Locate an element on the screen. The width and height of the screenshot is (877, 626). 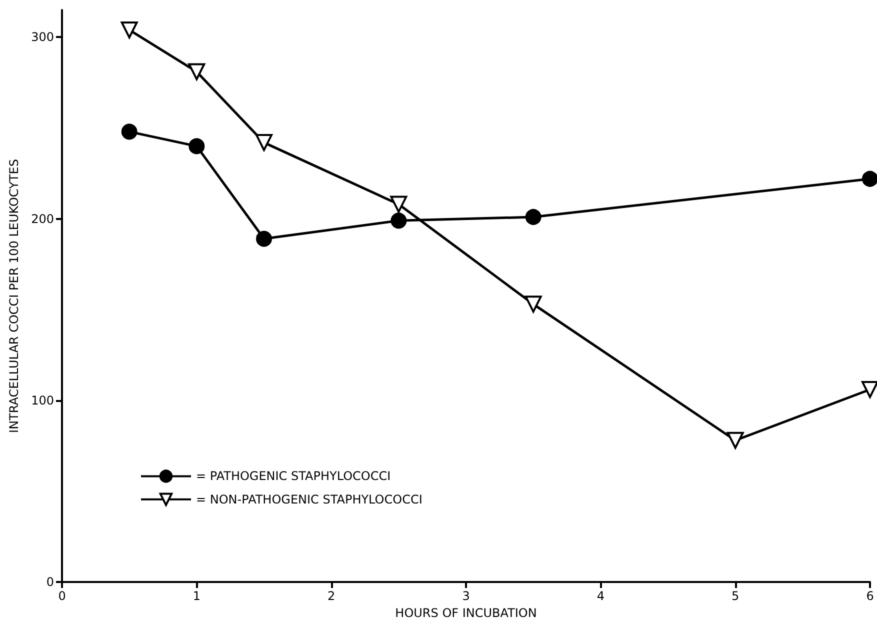
y-tick-label: 300 is located at coordinates (42, 37).